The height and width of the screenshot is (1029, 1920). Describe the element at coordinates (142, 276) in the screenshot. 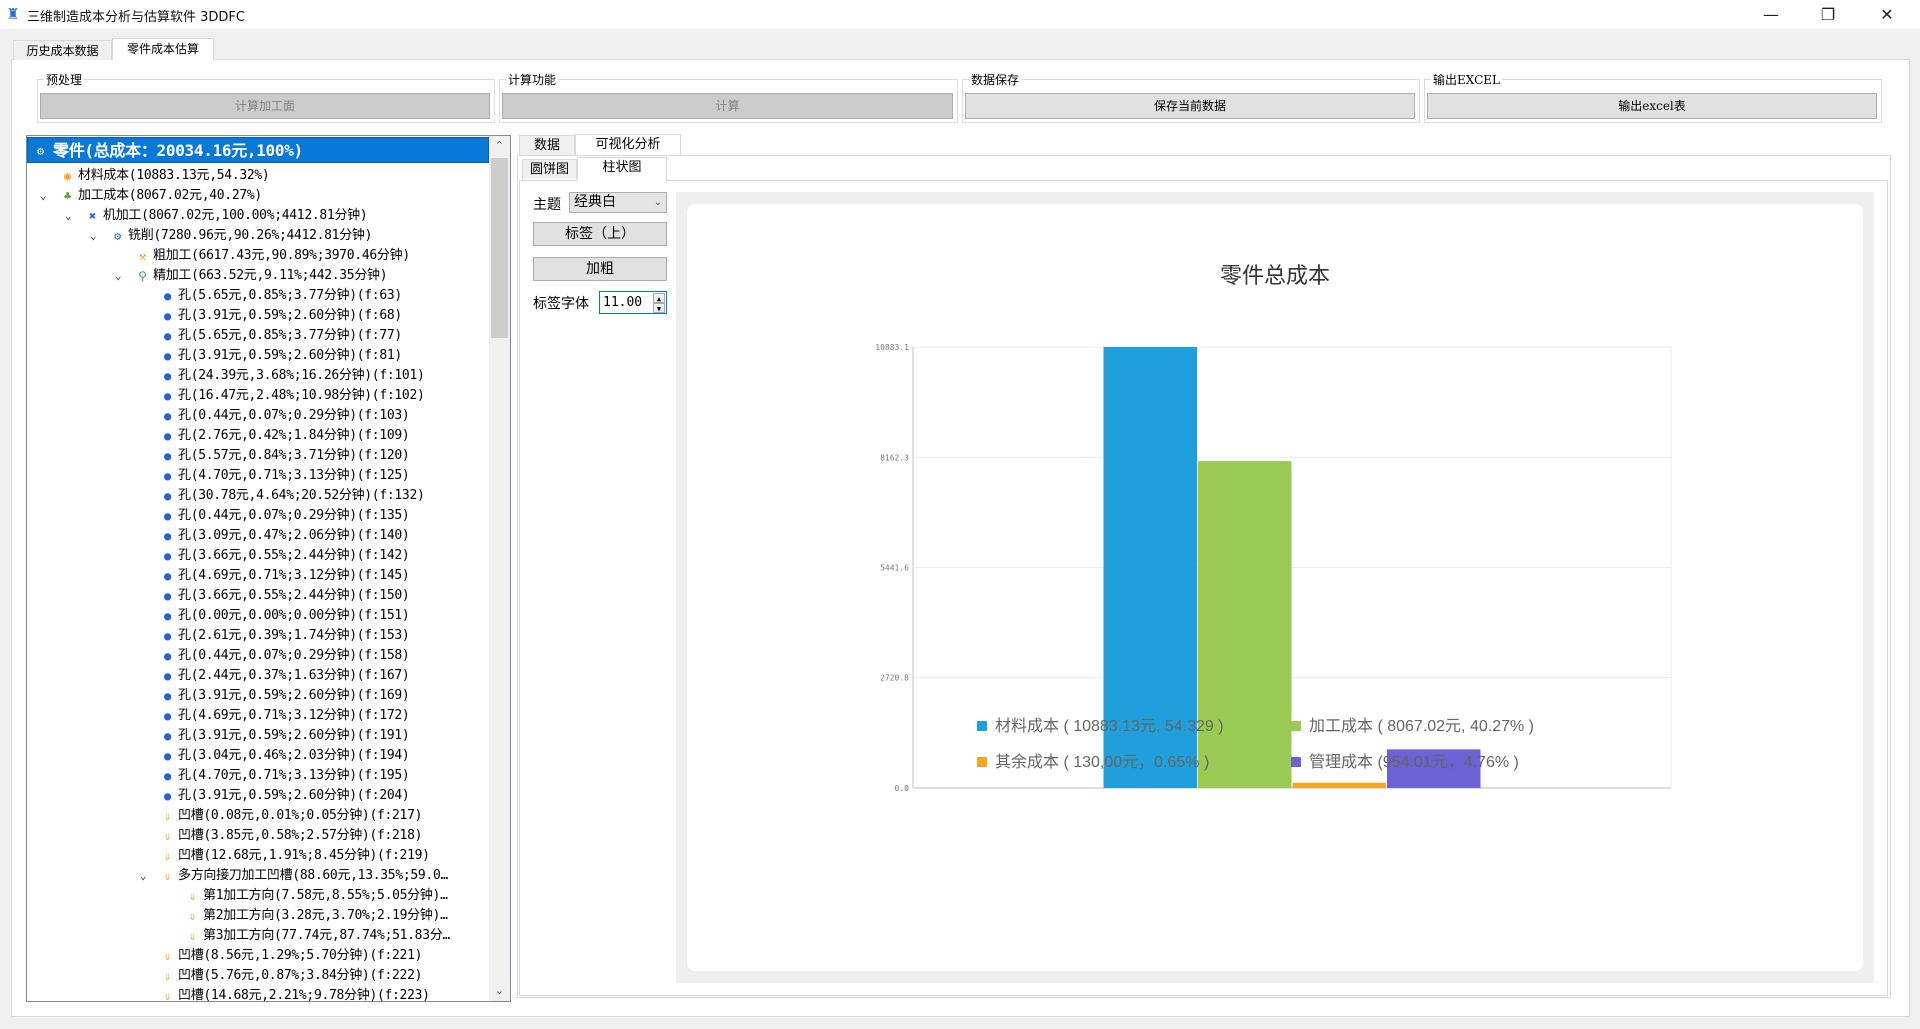

I see `drill-icon: ⚲` at that location.